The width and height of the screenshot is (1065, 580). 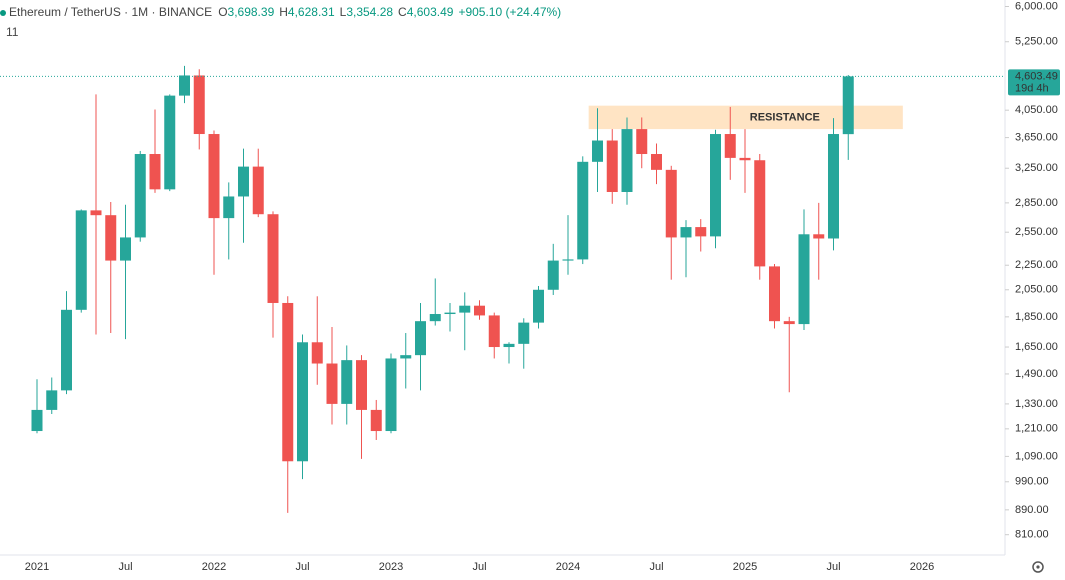 What do you see at coordinates (1036, 456) in the screenshot?
I see `y-tick-label: 1,090.00` at bounding box center [1036, 456].